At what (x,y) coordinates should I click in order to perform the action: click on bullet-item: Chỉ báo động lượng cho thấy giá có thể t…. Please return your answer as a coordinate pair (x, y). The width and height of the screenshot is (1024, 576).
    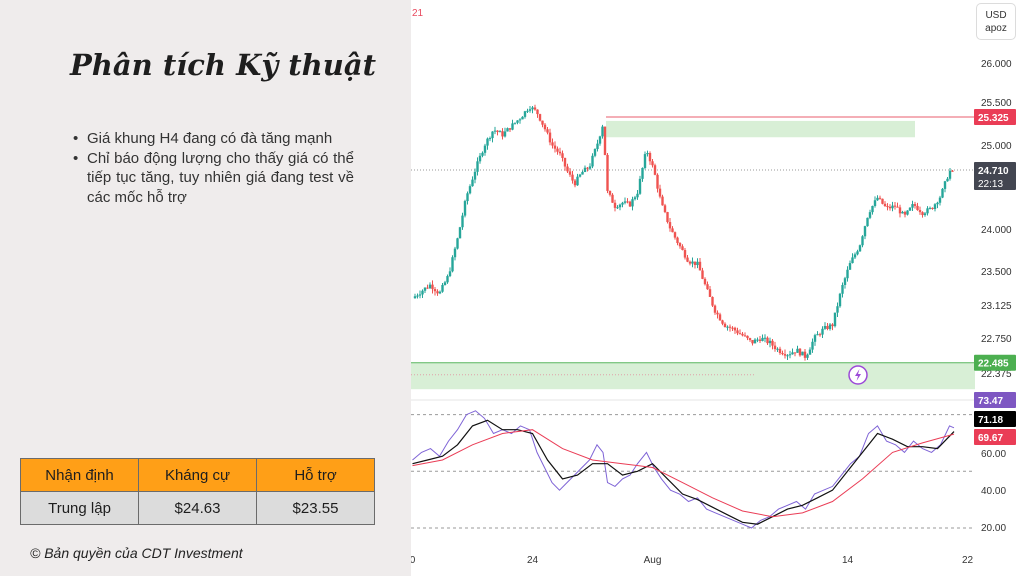
    Looking at the image, I should click on (213, 178).